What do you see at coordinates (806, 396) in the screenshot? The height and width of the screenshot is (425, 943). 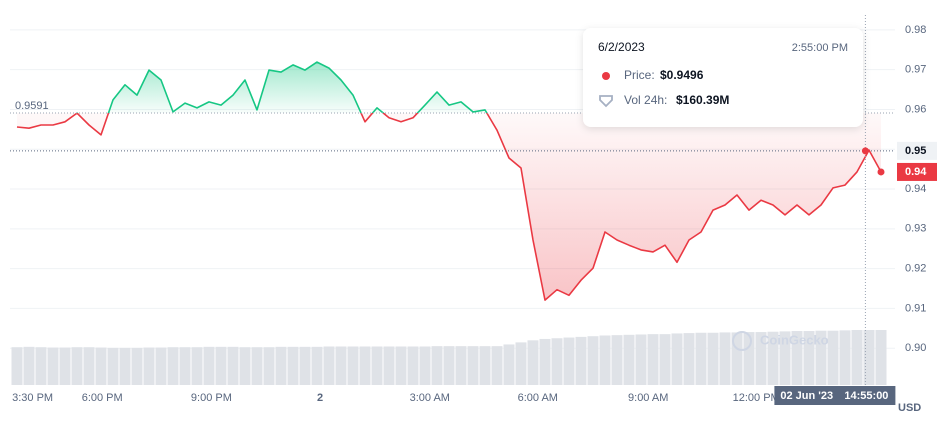 I see `hover-x-date: 02 Jun '23` at bounding box center [806, 396].